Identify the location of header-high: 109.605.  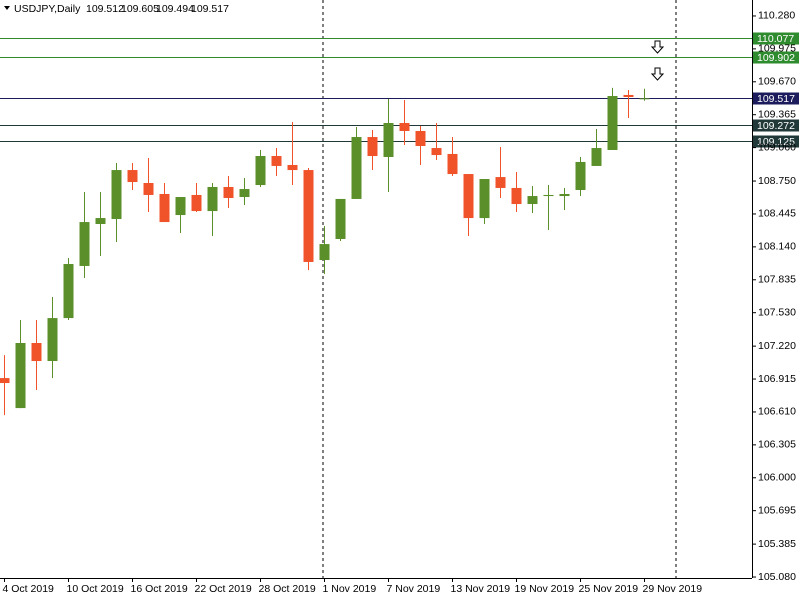
(140, 9).